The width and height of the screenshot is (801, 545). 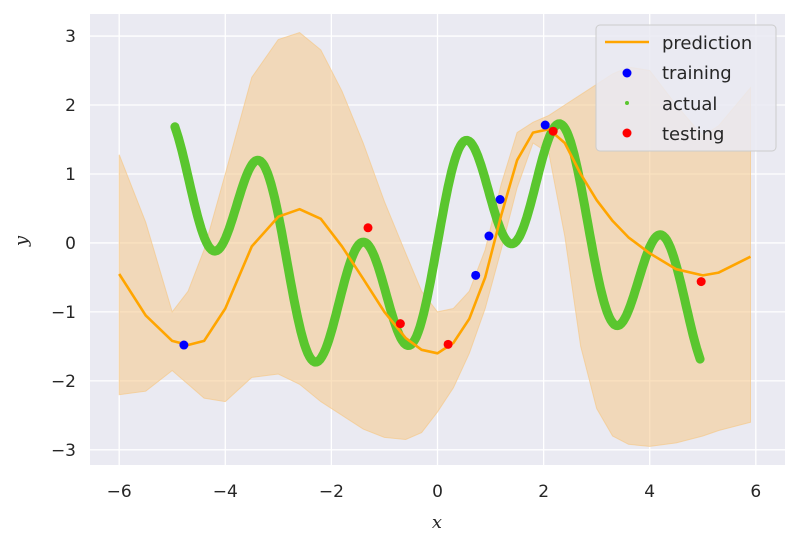 What do you see at coordinates (627, 73) in the screenshot?
I see `legend-training-swatch` at bounding box center [627, 73].